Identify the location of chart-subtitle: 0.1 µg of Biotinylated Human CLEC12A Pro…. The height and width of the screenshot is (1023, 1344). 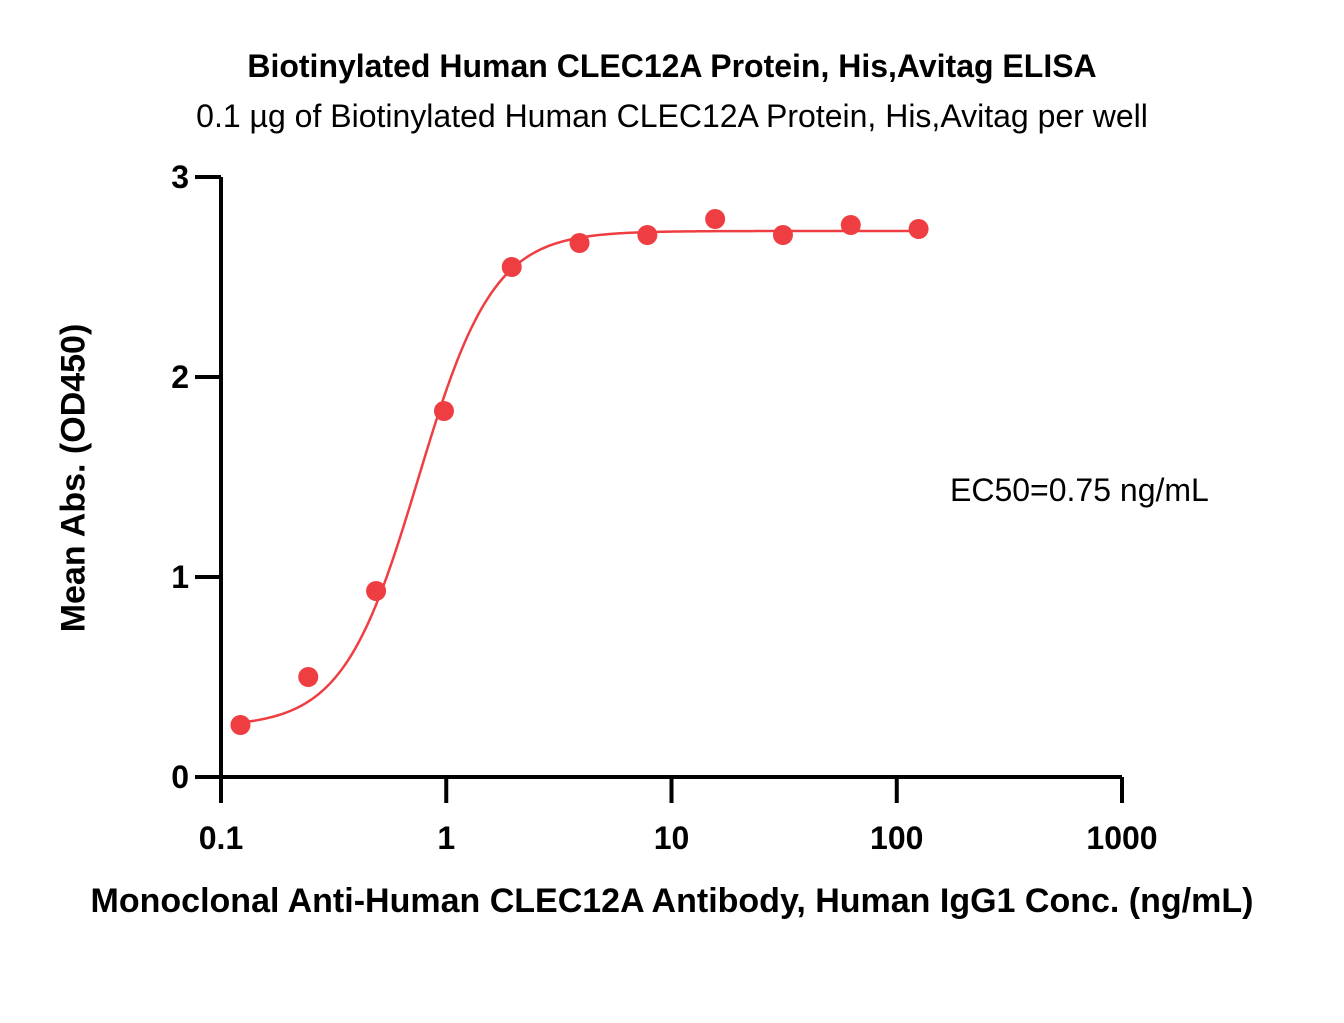
(672, 116).